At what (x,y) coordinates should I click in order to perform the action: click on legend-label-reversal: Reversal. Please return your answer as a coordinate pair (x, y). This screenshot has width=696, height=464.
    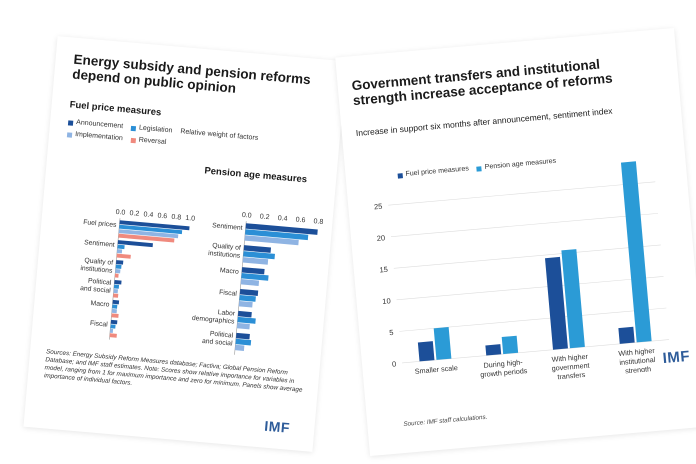
    Looking at the image, I should click on (152, 141).